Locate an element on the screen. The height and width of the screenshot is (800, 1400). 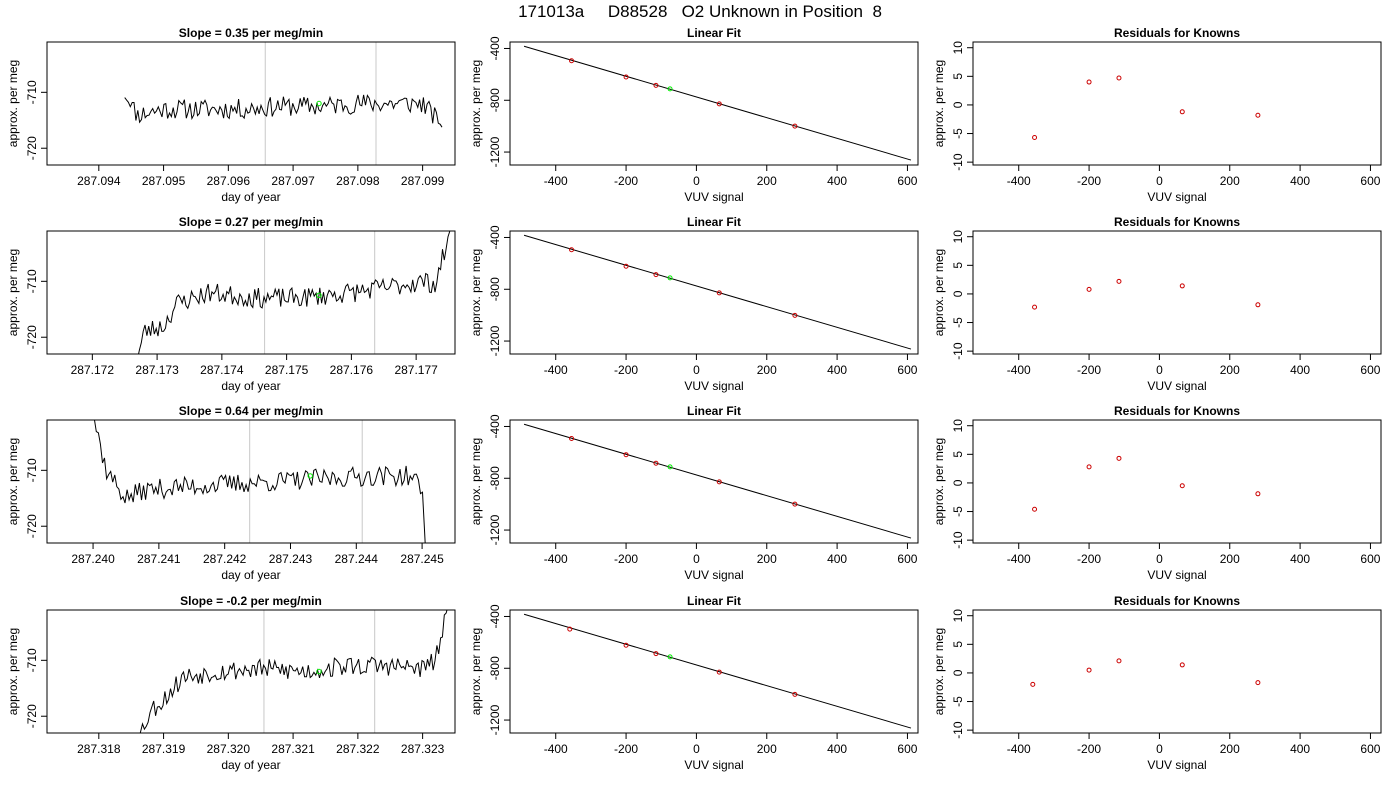
y-tick-label: -1200 is located at coordinates (495, 719).